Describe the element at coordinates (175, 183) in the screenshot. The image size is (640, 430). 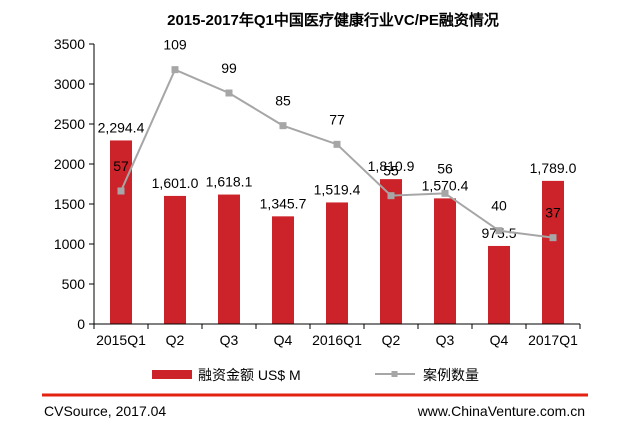
I see `bar-data-label: 1,601.0` at that location.